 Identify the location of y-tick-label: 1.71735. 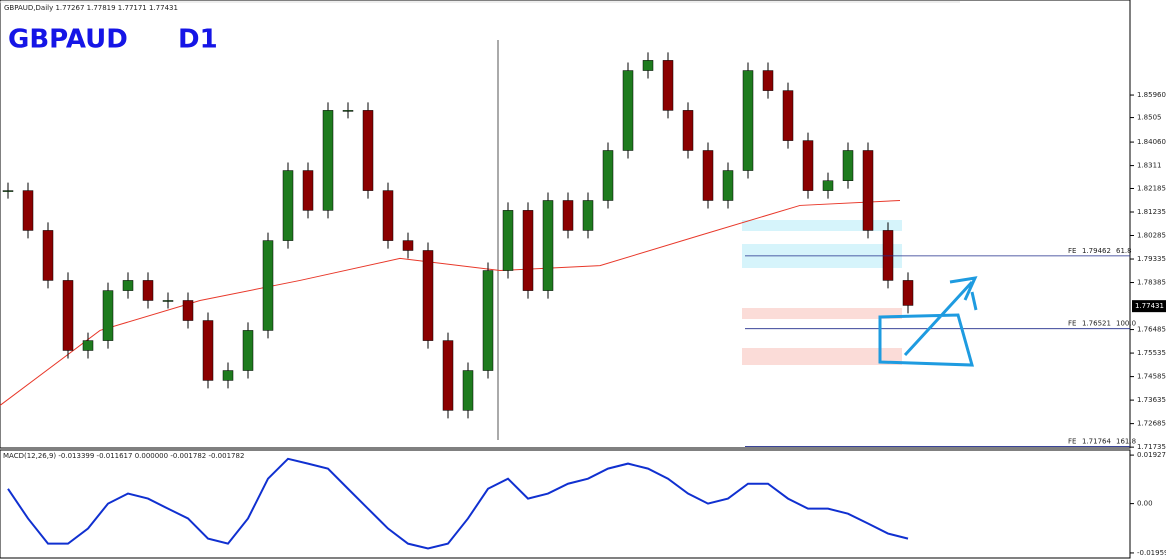
(1151, 447).